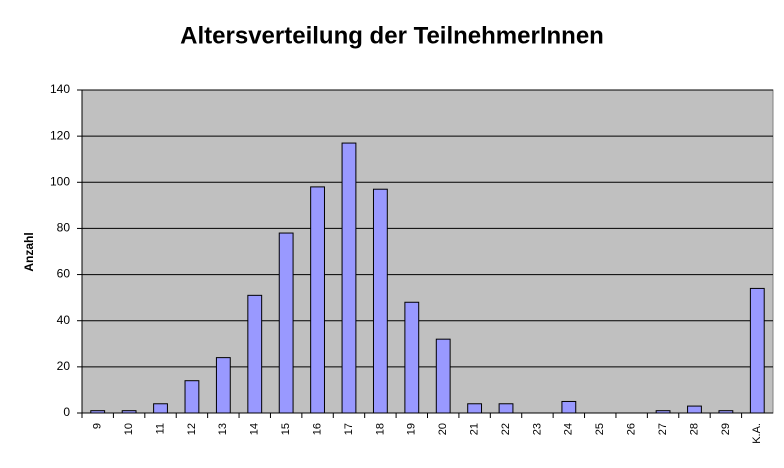 The width and height of the screenshot is (784, 468). Describe the element at coordinates (392, 35) in the screenshot. I see `chart-title: Altersverteilung der TeilnehmerInnen` at that location.